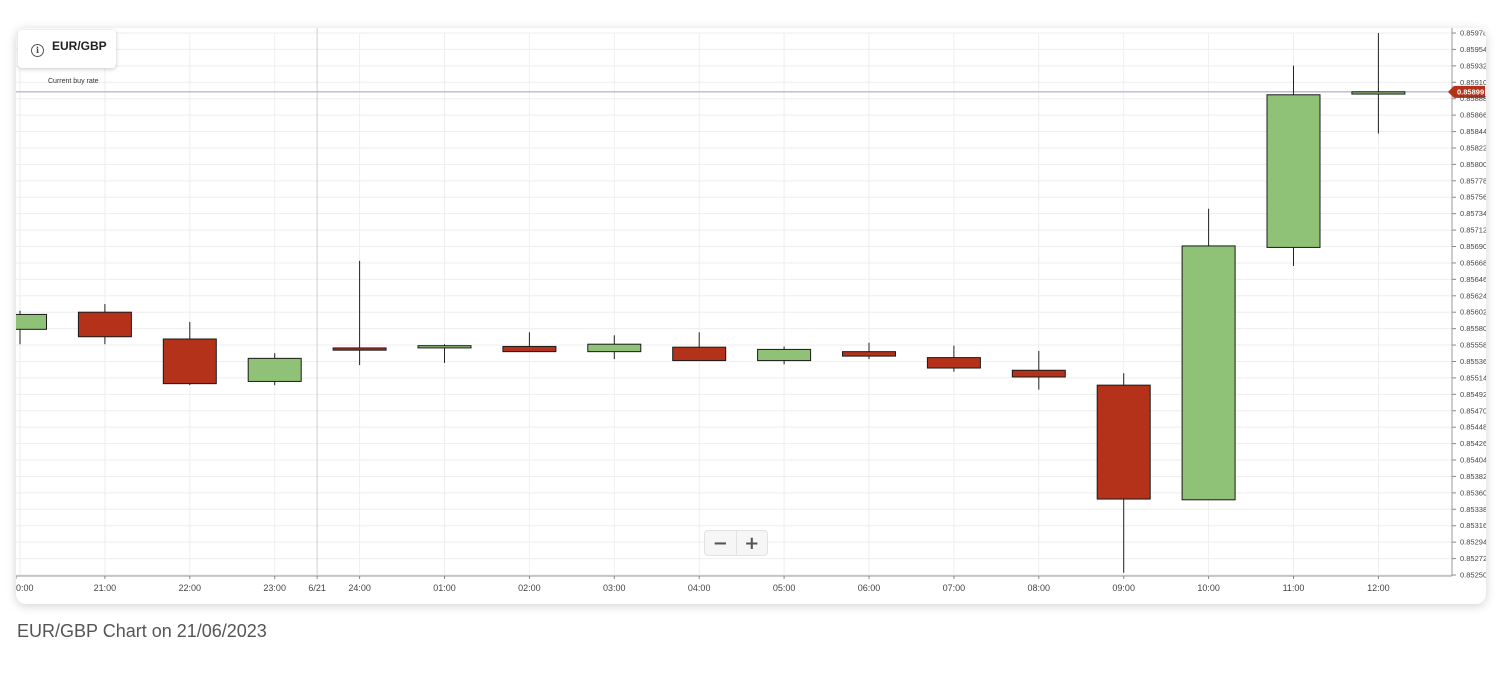  Describe the element at coordinates (1473, 246) in the screenshot. I see `y-tick-label: 0.85690` at that location.